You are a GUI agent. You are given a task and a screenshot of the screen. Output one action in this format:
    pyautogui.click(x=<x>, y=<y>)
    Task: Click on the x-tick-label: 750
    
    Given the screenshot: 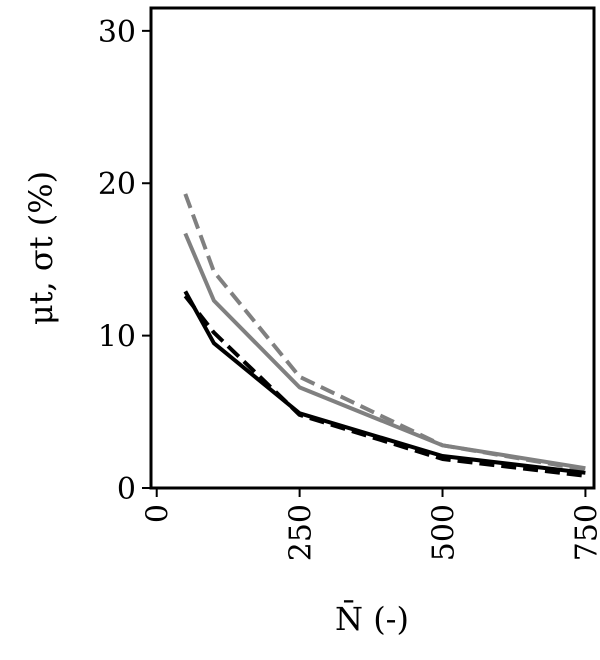 What is the action you would take?
    pyautogui.click(x=584, y=532)
    